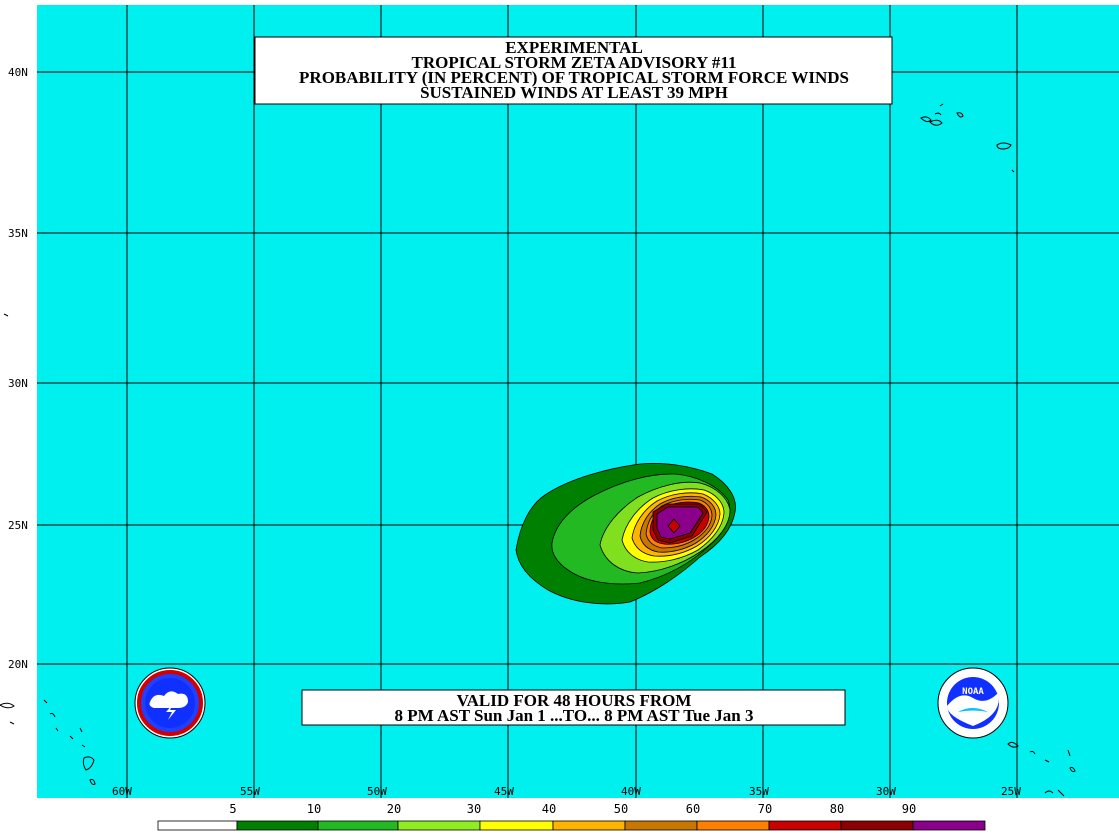 The image size is (1119, 839). What do you see at coordinates (18, 383) in the screenshot?
I see `lat-label: 30N` at bounding box center [18, 383].